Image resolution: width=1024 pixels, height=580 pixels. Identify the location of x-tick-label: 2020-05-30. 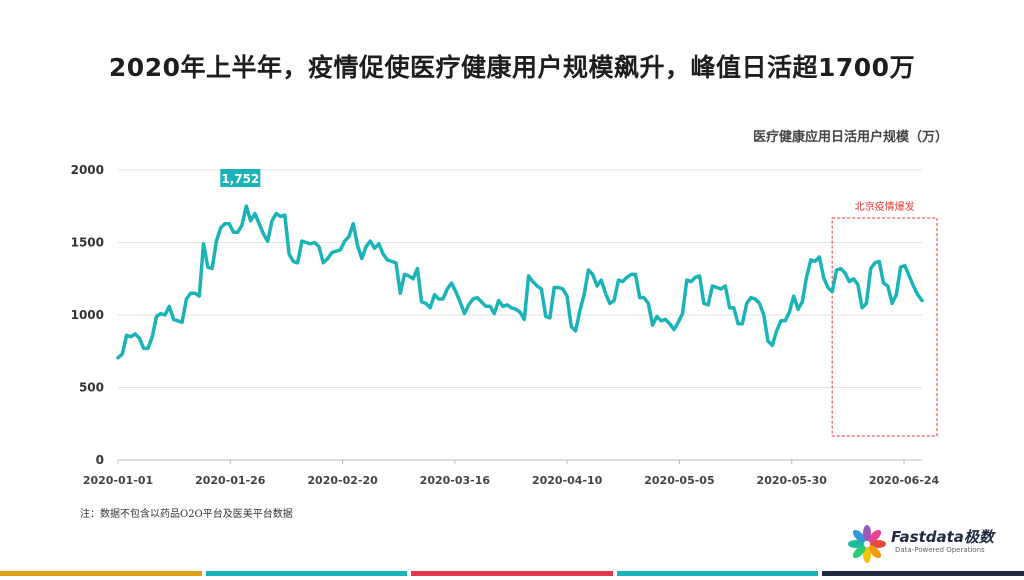
(792, 480).